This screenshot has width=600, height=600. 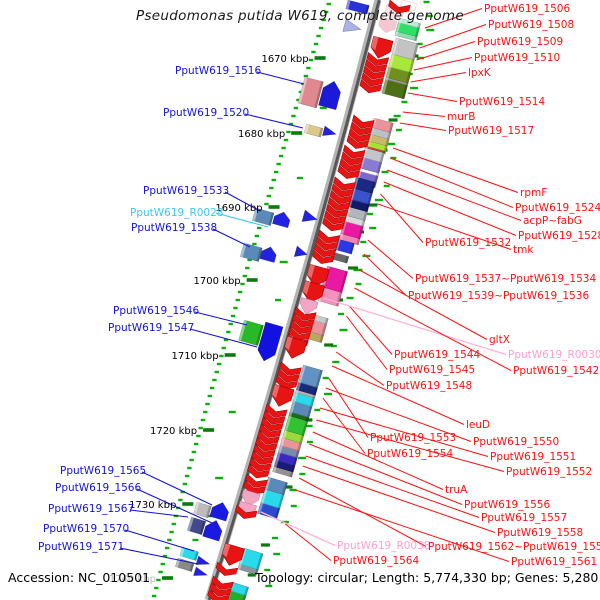 What do you see at coordinates (461, 117) in the screenshot?
I see `gene-label-right: murB` at bounding box center [461, 117].